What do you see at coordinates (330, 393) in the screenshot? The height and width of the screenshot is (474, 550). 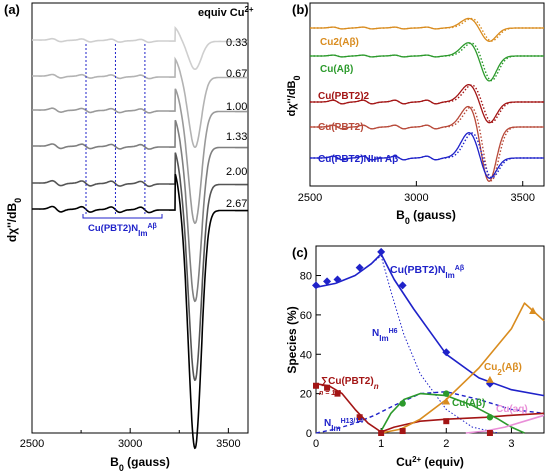 I see `label-sum-range: n = 1,2` at bounding box center [330, 393].